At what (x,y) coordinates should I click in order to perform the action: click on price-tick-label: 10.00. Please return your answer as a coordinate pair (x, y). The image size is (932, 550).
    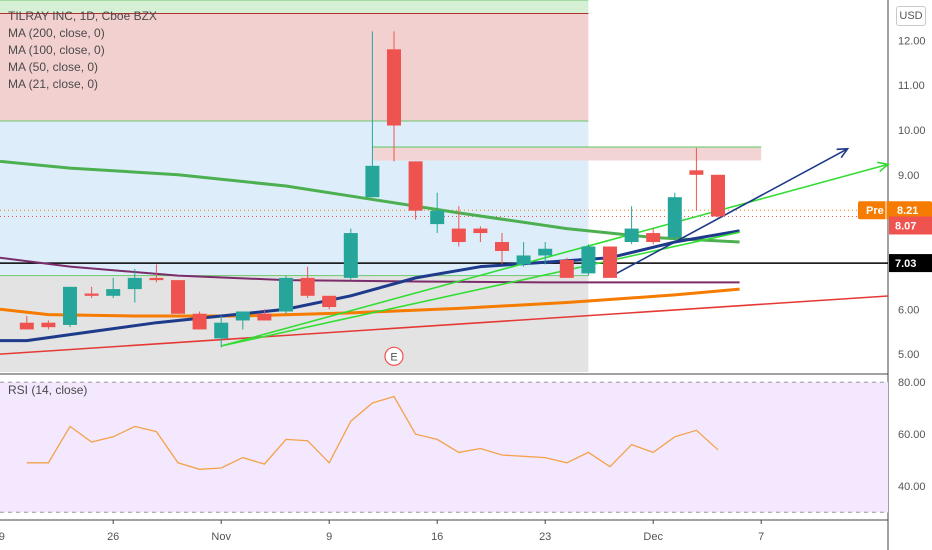
    Looking at the image, I should click on (912, 131).